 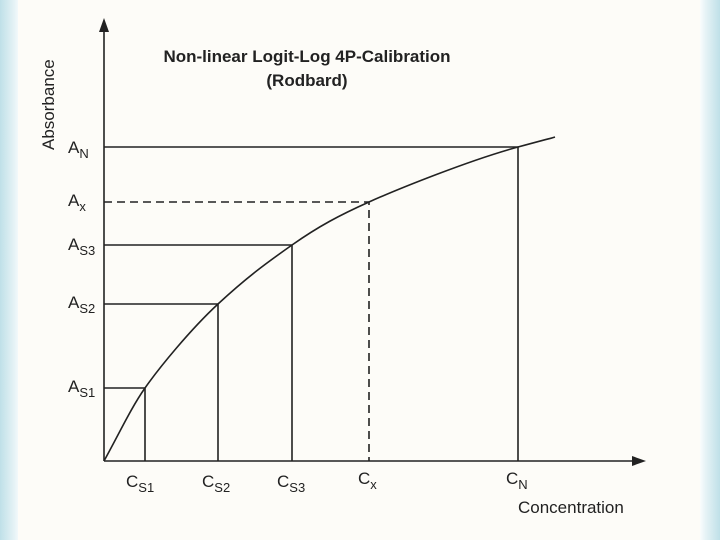 I want to click on x-label: CS2, so click(x=216, y=483).